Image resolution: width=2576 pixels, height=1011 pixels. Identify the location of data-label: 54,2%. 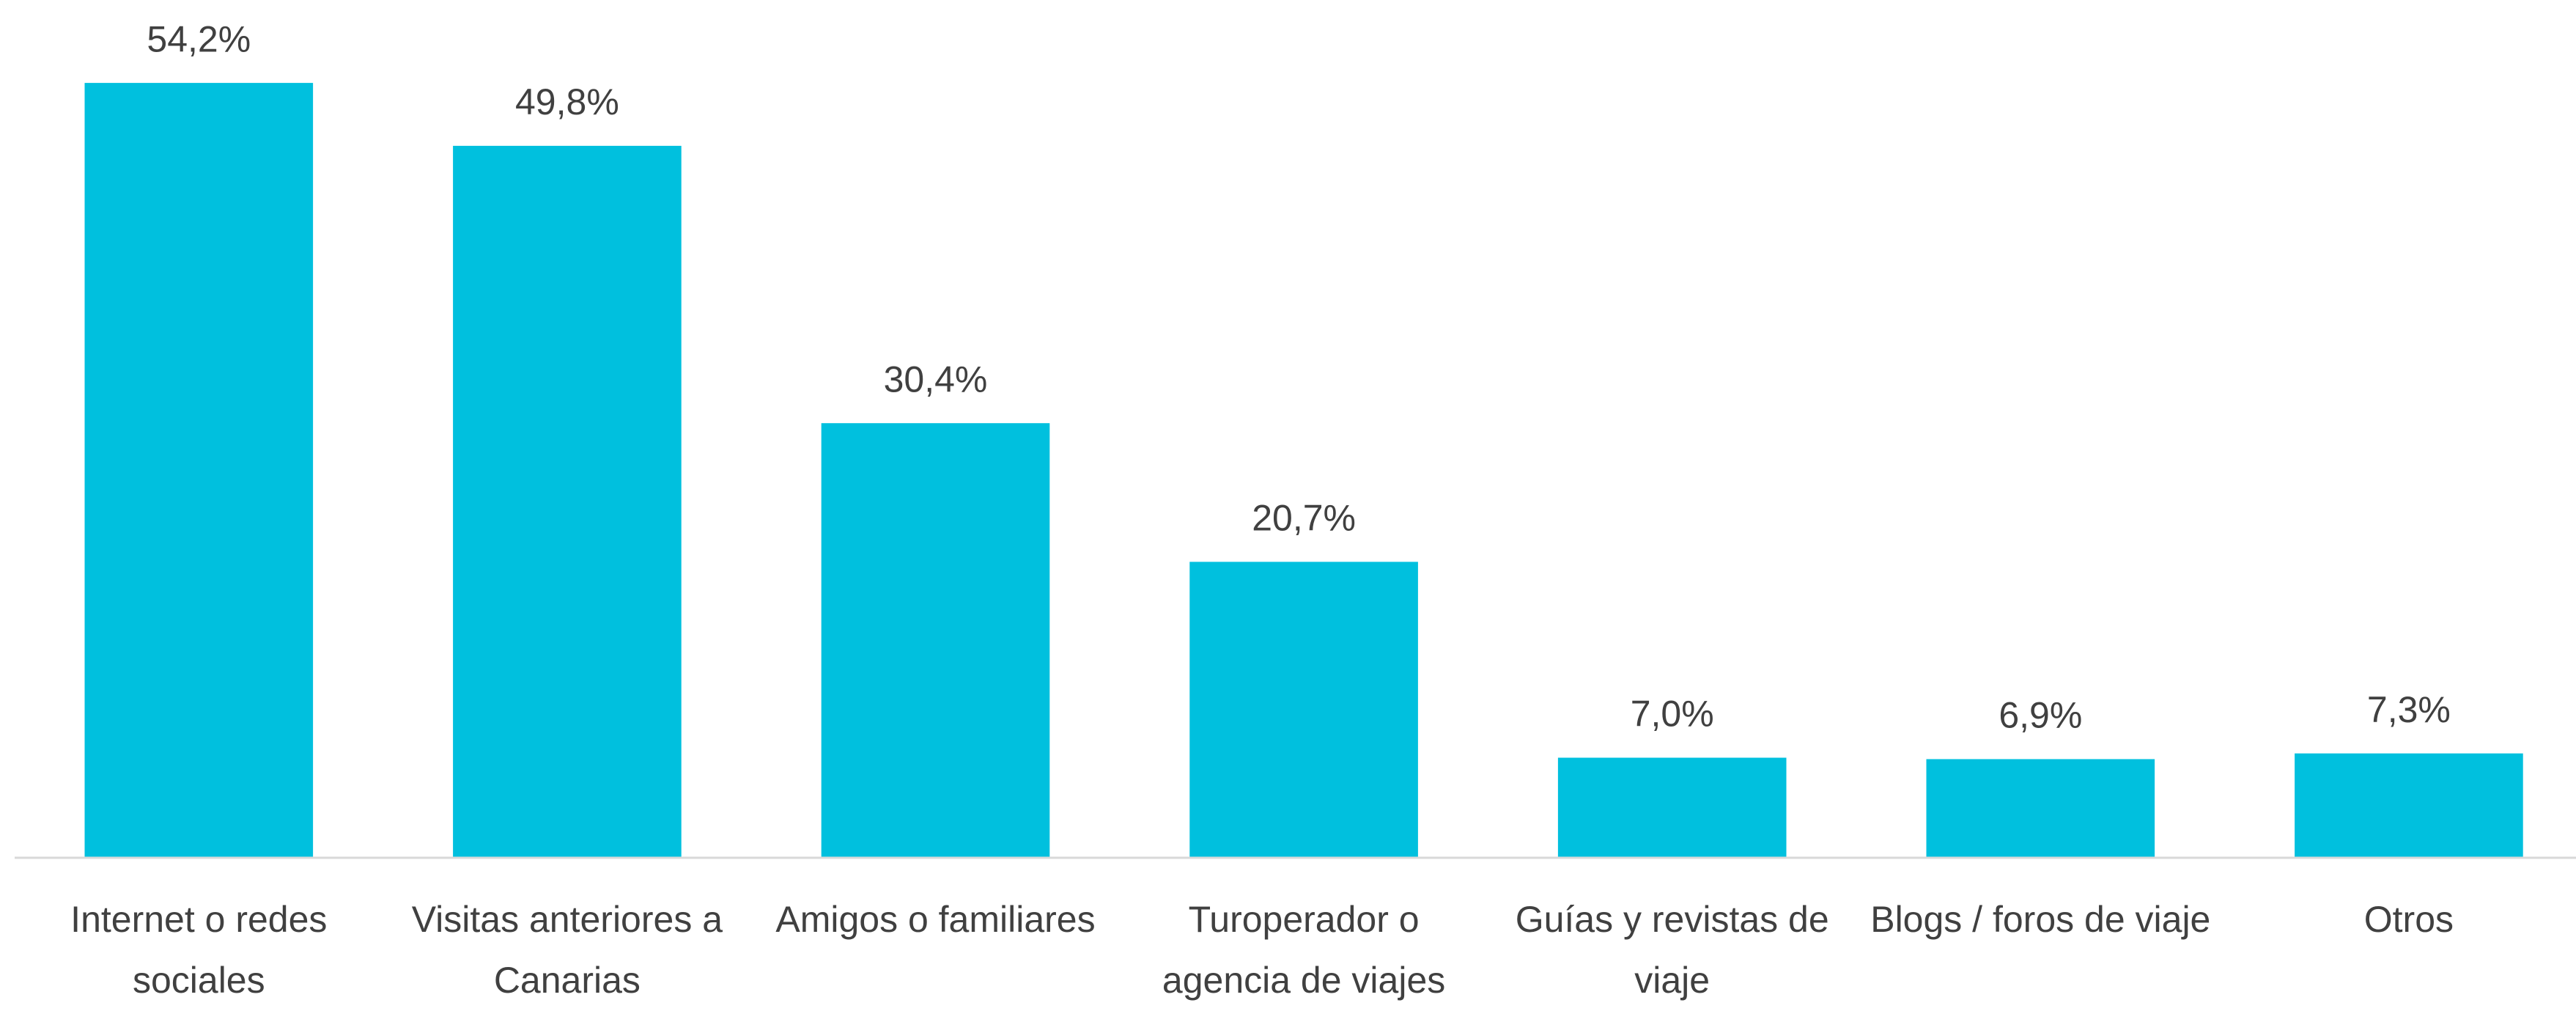
(199, 38).